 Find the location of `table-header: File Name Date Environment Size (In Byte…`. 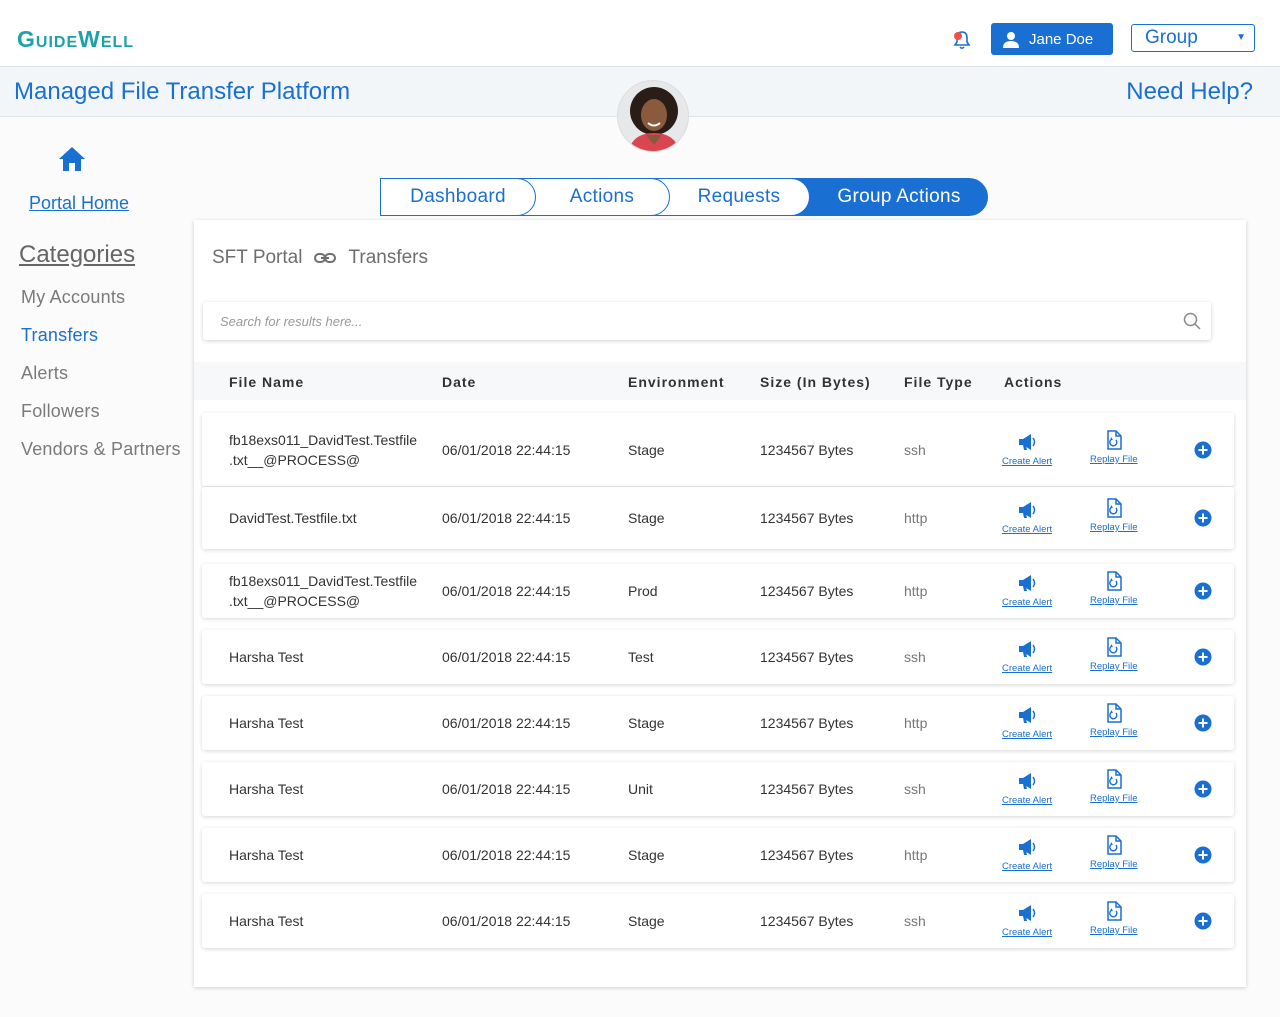

table-header: File Name Date Environment Size (In Byte… is located at coordinates (720, 381).